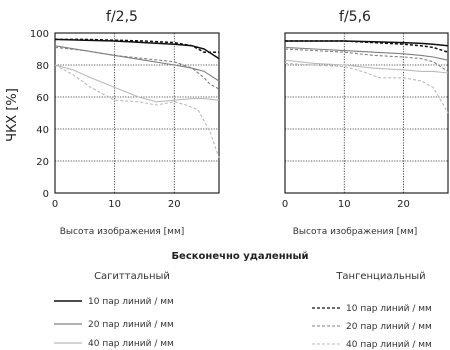 The width and height of the screenshot is (450, 350). What do you see at coordinates (42, 66) in the screenshot?
I see `y-tick-label: 80` at bounding box center [42, 66].